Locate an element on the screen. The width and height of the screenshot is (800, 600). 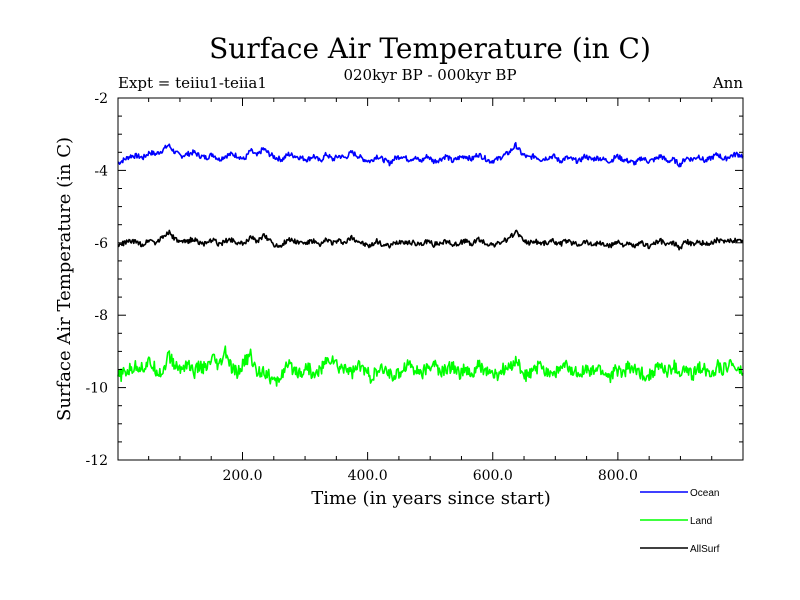
series-line-ocean is located at coordinates (430, 154).